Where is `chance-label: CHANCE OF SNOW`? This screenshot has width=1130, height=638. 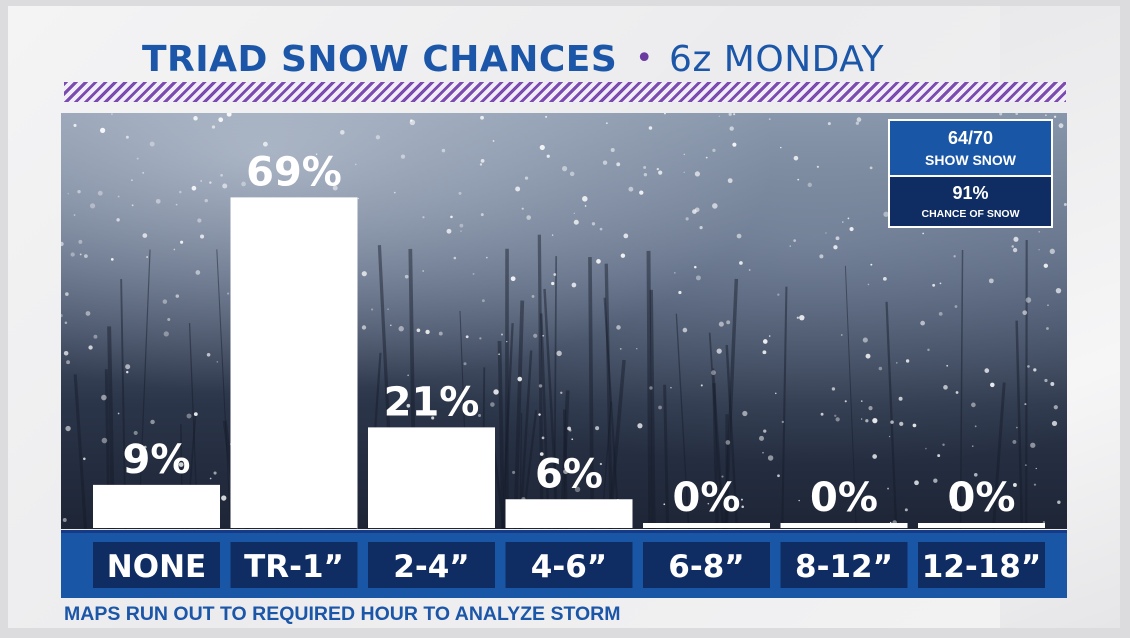 chance-label: CHANCE OF SNOW is located at coordinates (970, 214).